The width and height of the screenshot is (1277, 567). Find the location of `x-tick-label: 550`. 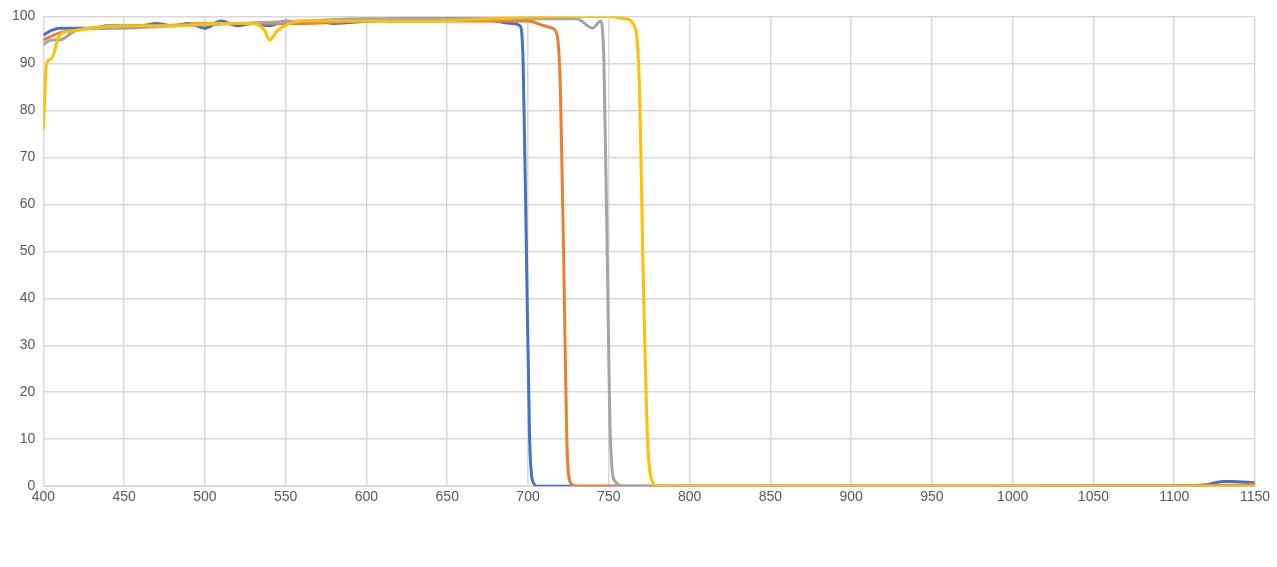

x-tick-label: 550 is located at coordinates (286, 496).